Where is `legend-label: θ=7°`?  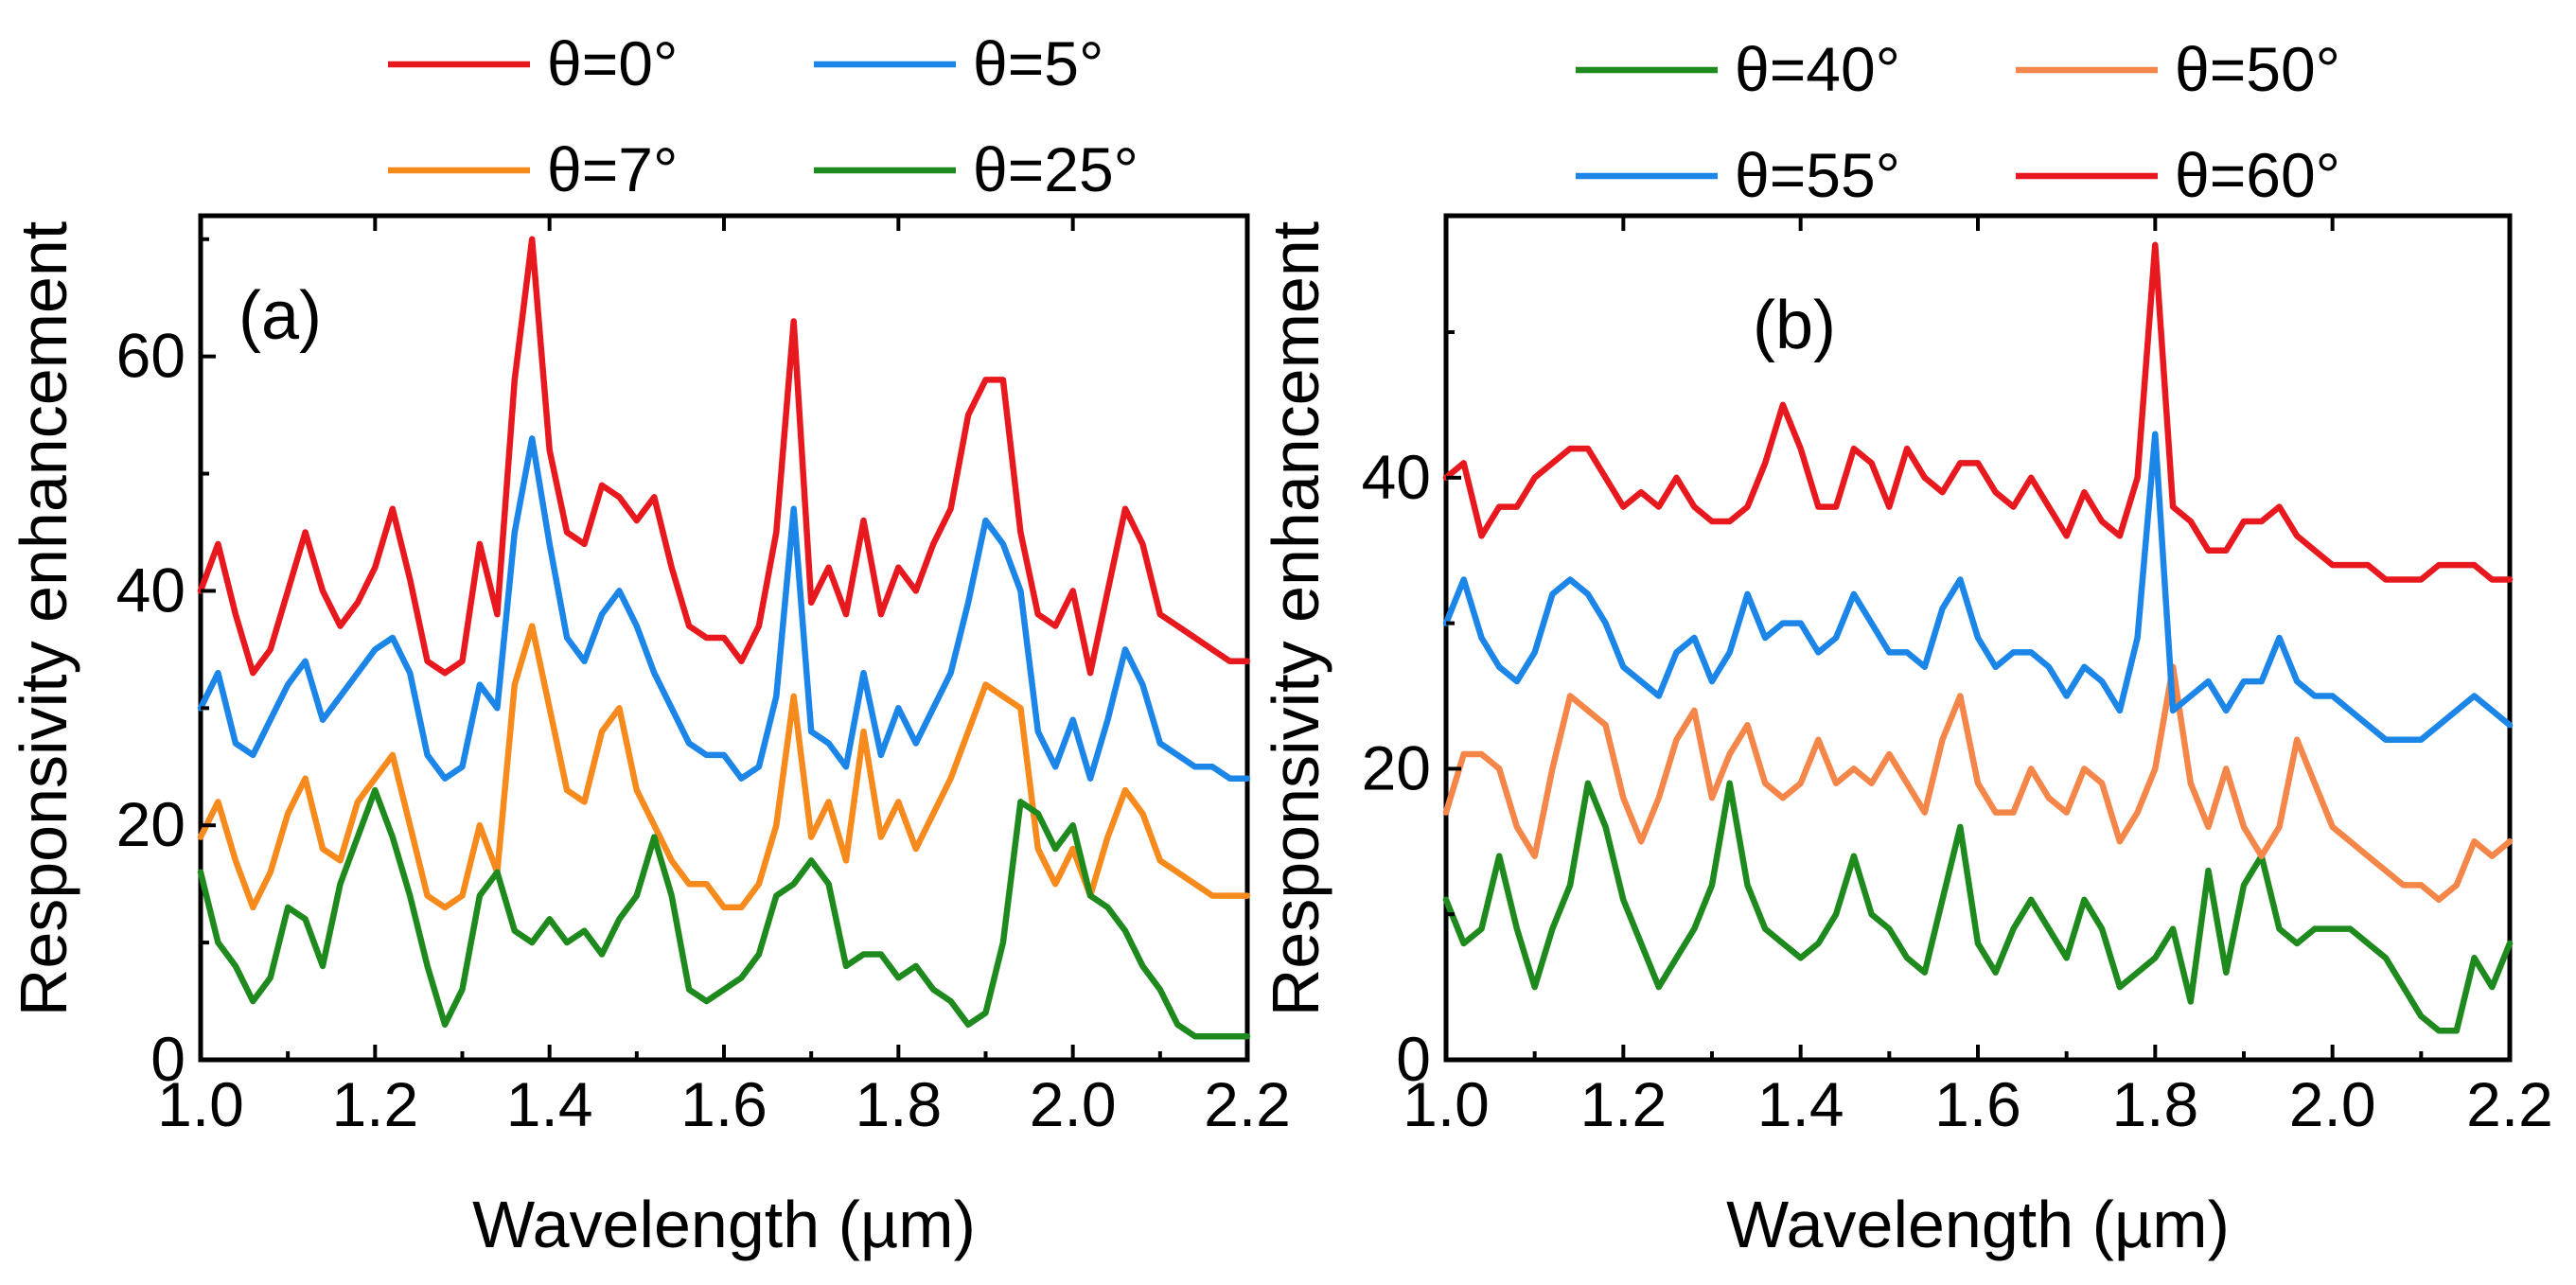 legend-label: θ=7° is located at coordinates (612, 169).